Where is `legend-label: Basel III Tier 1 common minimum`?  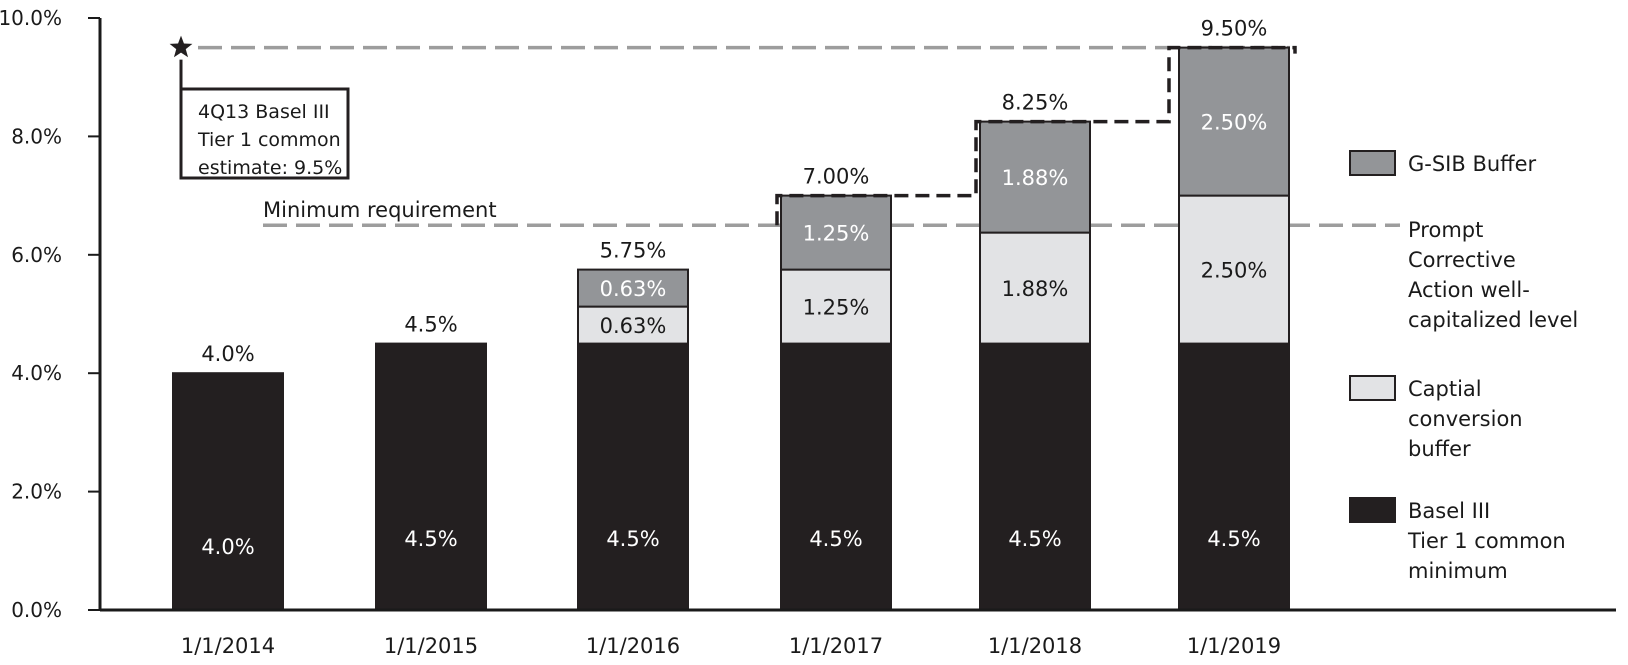 legend-label: Basel III Tier 1 common minimum is located at coordinates (1486, 541).